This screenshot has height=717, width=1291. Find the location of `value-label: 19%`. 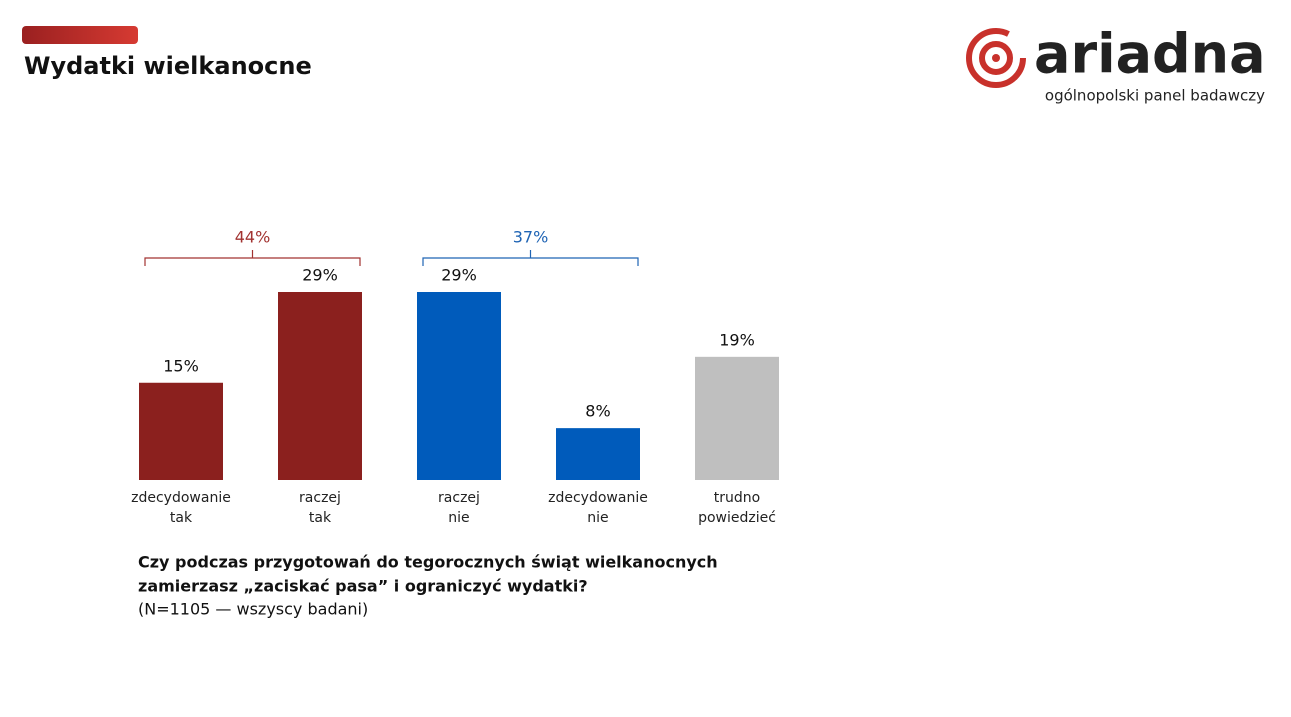

value-label: 19% is located at coordinates (737, 339).